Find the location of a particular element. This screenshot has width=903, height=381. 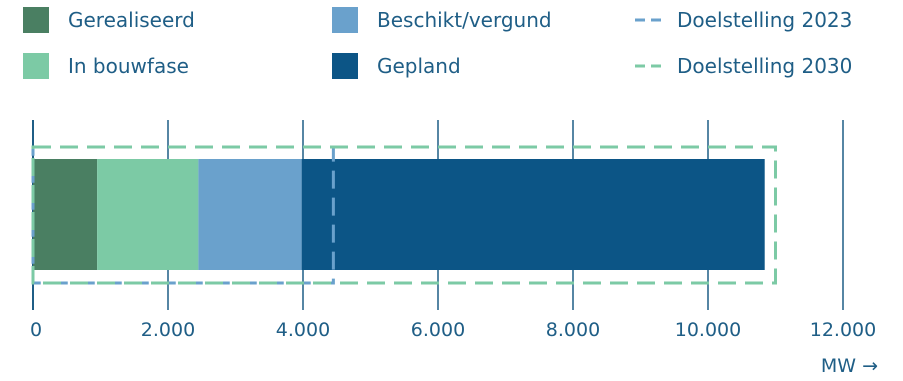

bar-segment-gerealiseerd is located at coordinates (65, 214).